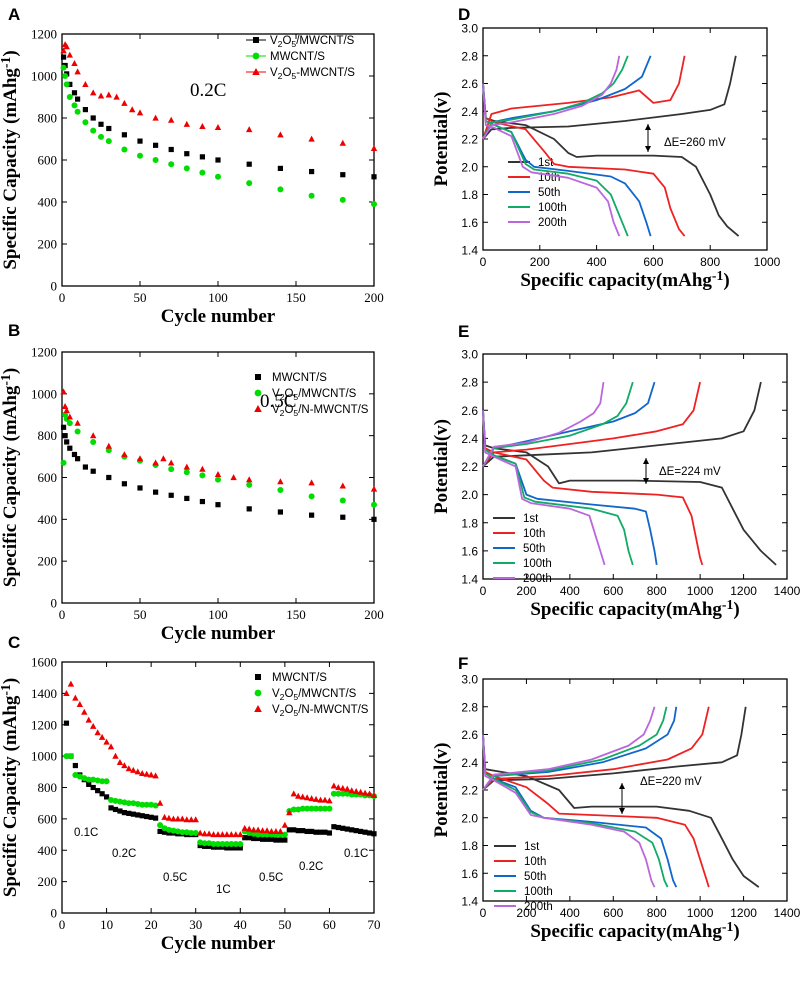 This screenshot has width=803, height=981. Describe the element at coordinates (441, 466) in the screenshot. I see `y-axis-title: Potential(v)` at that location.